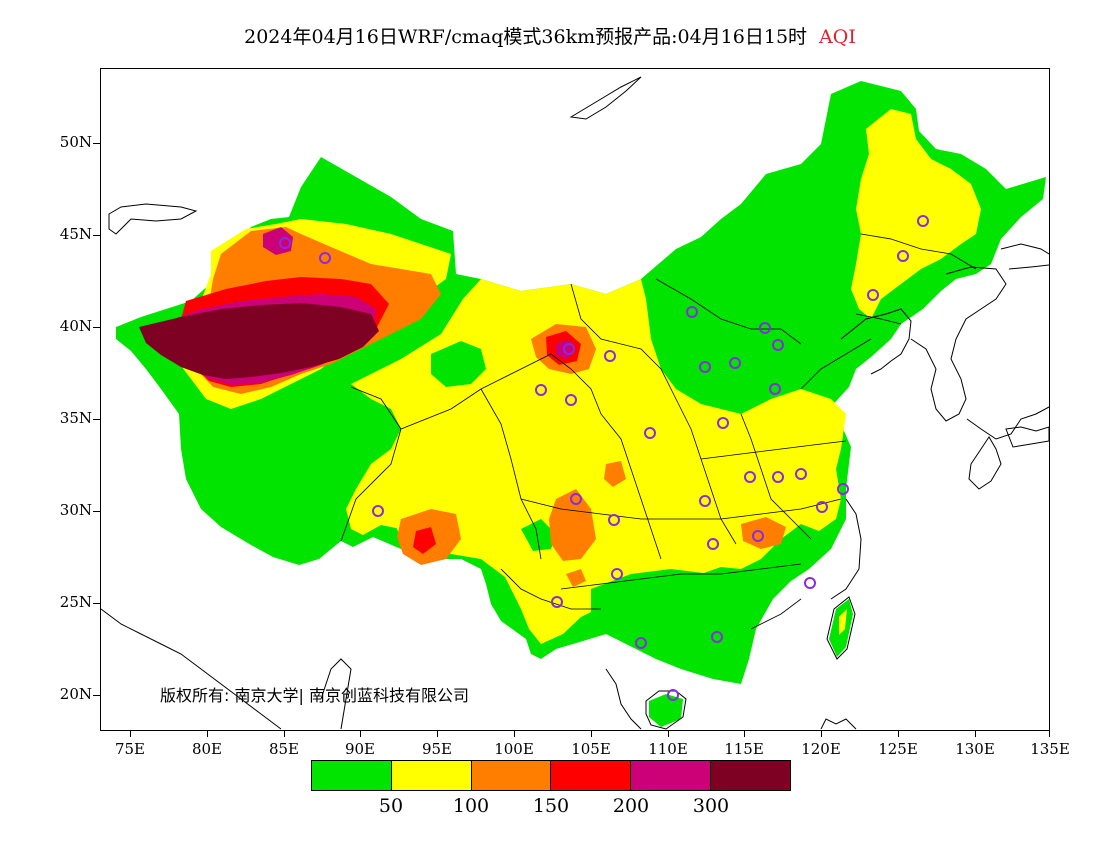  I want to click on y-label-30n: 30N, so click(75, 510).